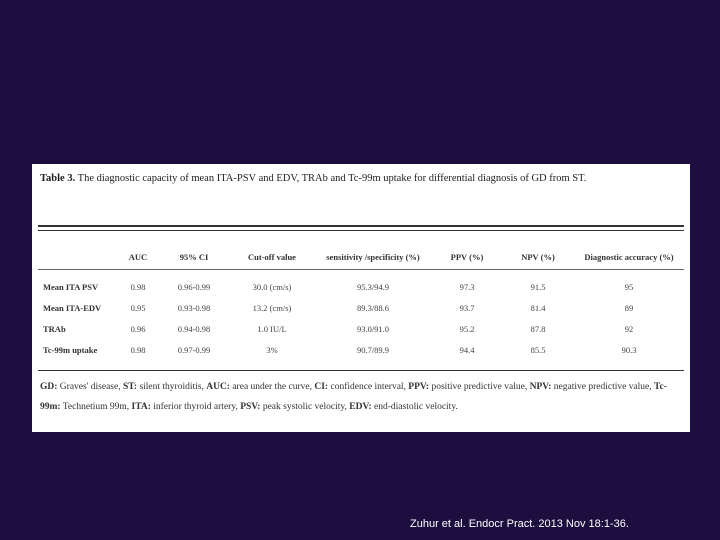 The height and width of the screenshot is (540, 720). I want to click on footnote-def: Graves' disease,, so click(90, 387).